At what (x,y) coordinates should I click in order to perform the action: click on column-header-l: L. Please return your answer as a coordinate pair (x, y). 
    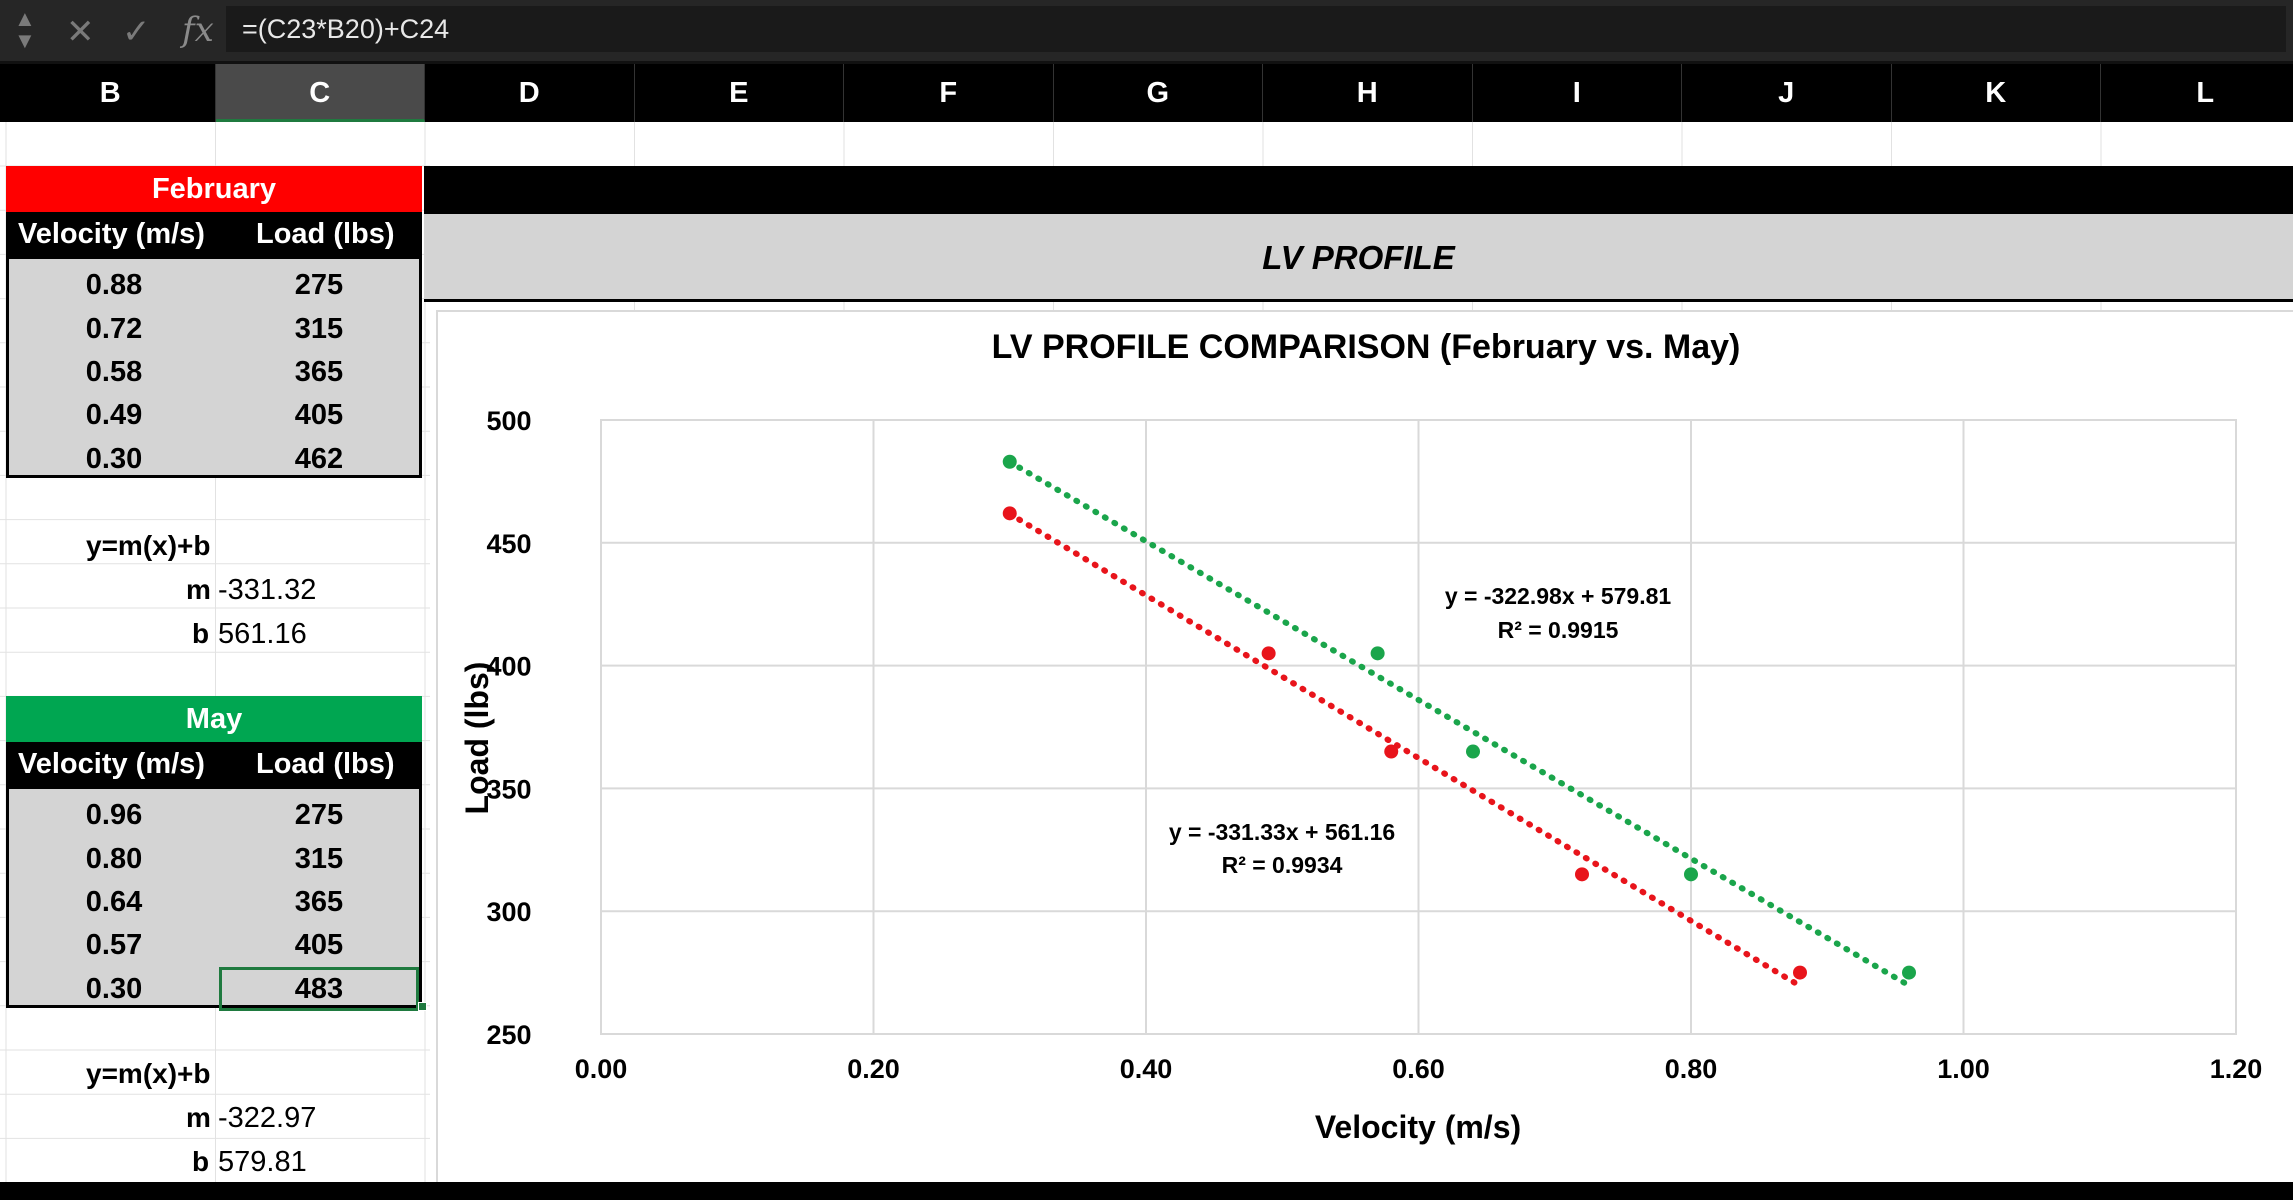
    Looking at the image, I should click on (2197, 93).